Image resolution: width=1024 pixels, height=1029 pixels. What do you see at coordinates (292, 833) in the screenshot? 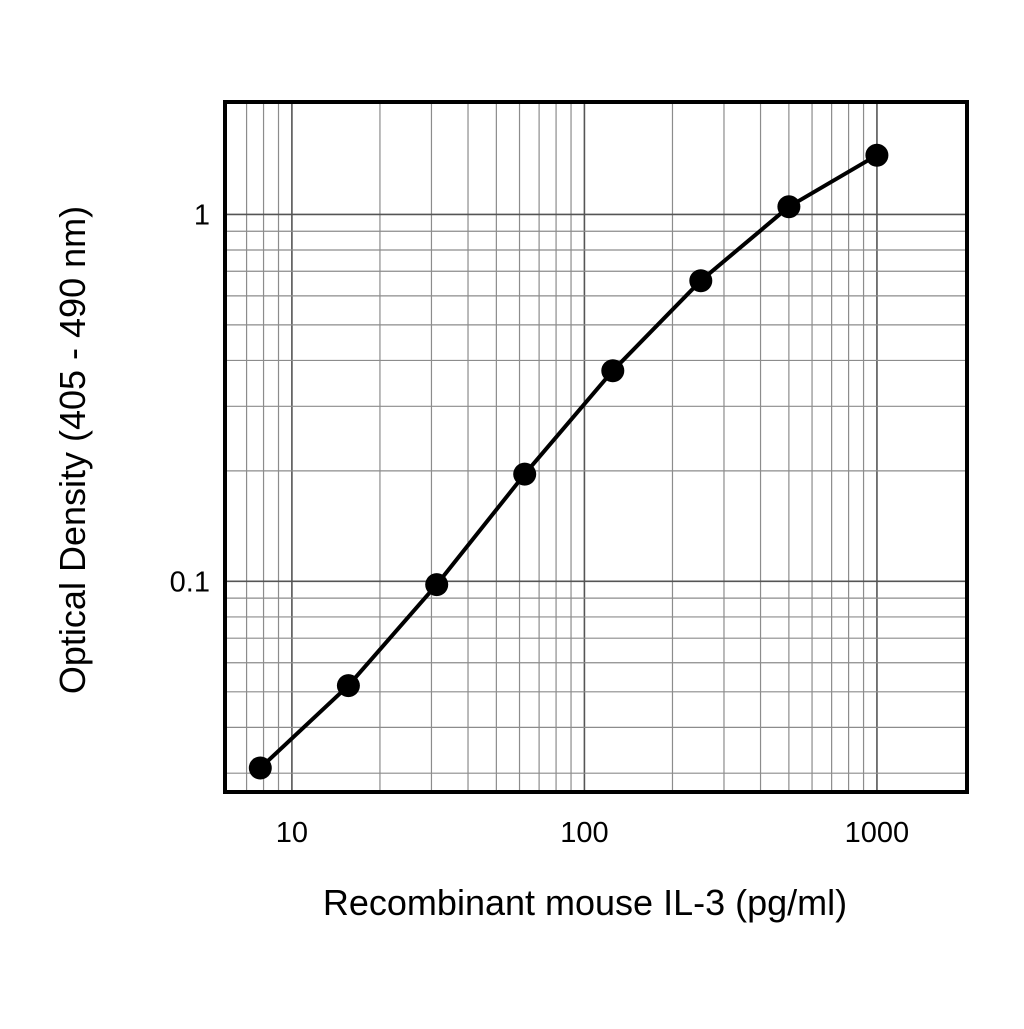
I see `x-tick-label: 10` at bounding box center [292, 833].